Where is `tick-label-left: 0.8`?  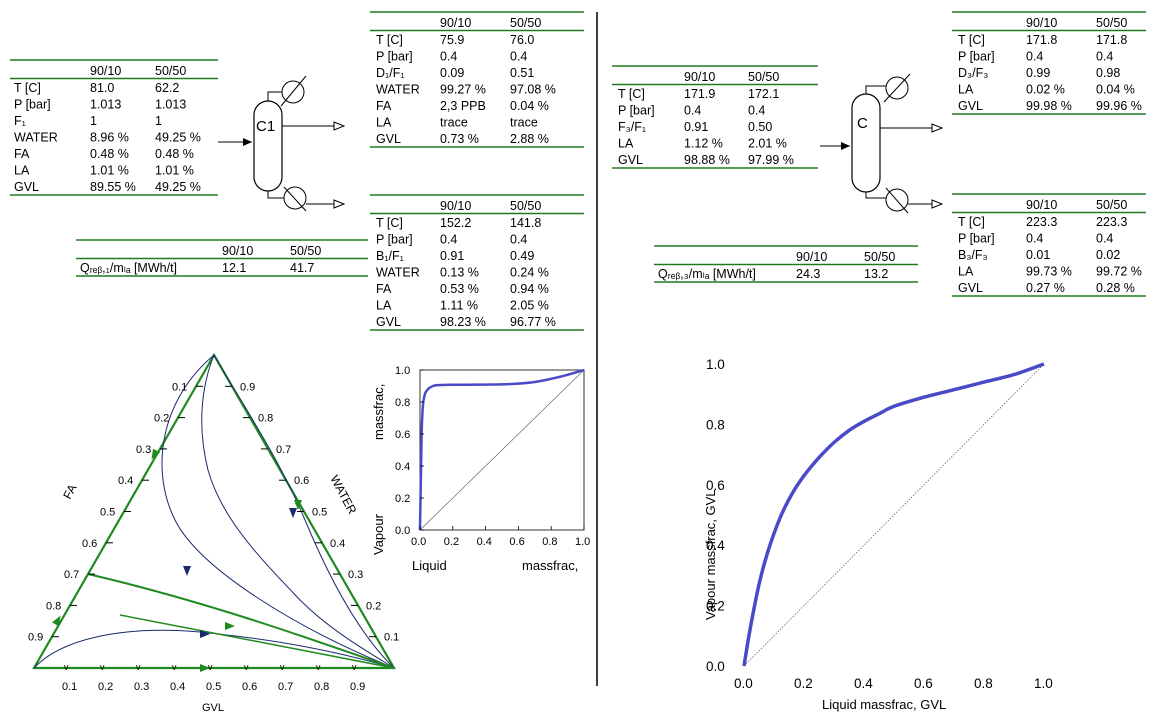
tick-label-left: 0.8 is located at coordinates (53, 606).